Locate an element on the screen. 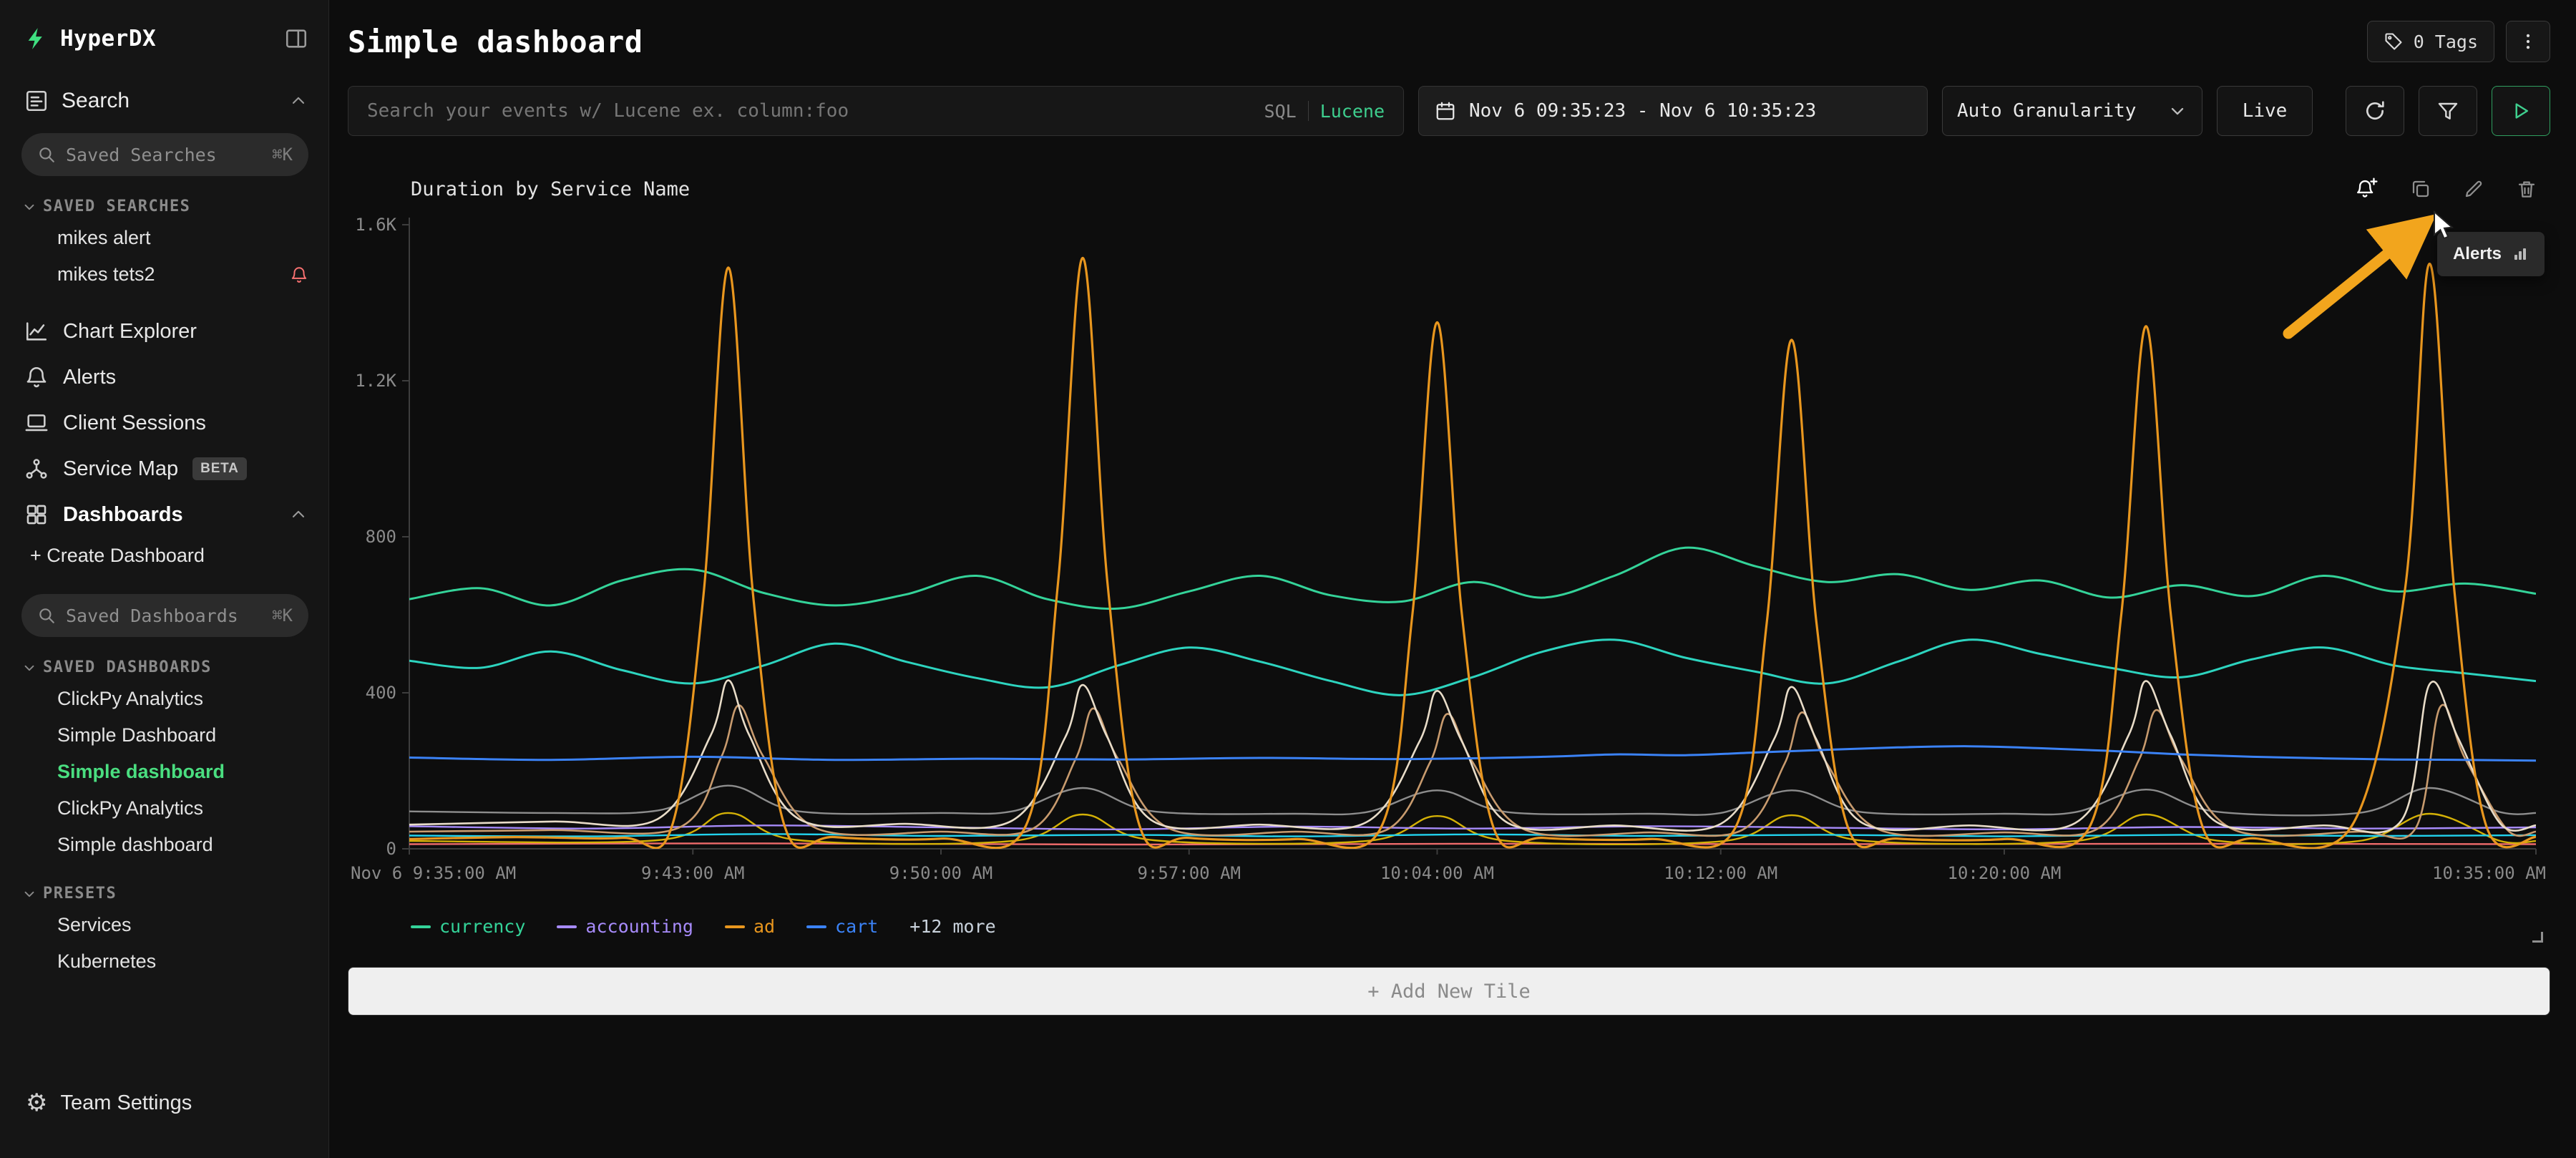 This screenshot has height=1158, width=2576. saved-dashboards-header: SAVED DASHBOARDS is located at coordinates (164, 667).